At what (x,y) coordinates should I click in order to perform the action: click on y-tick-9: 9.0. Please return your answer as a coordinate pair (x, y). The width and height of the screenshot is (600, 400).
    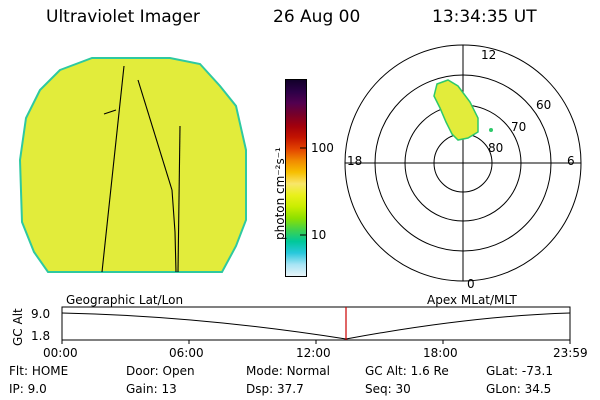
    Looking at the image, I should click on (41, 314).